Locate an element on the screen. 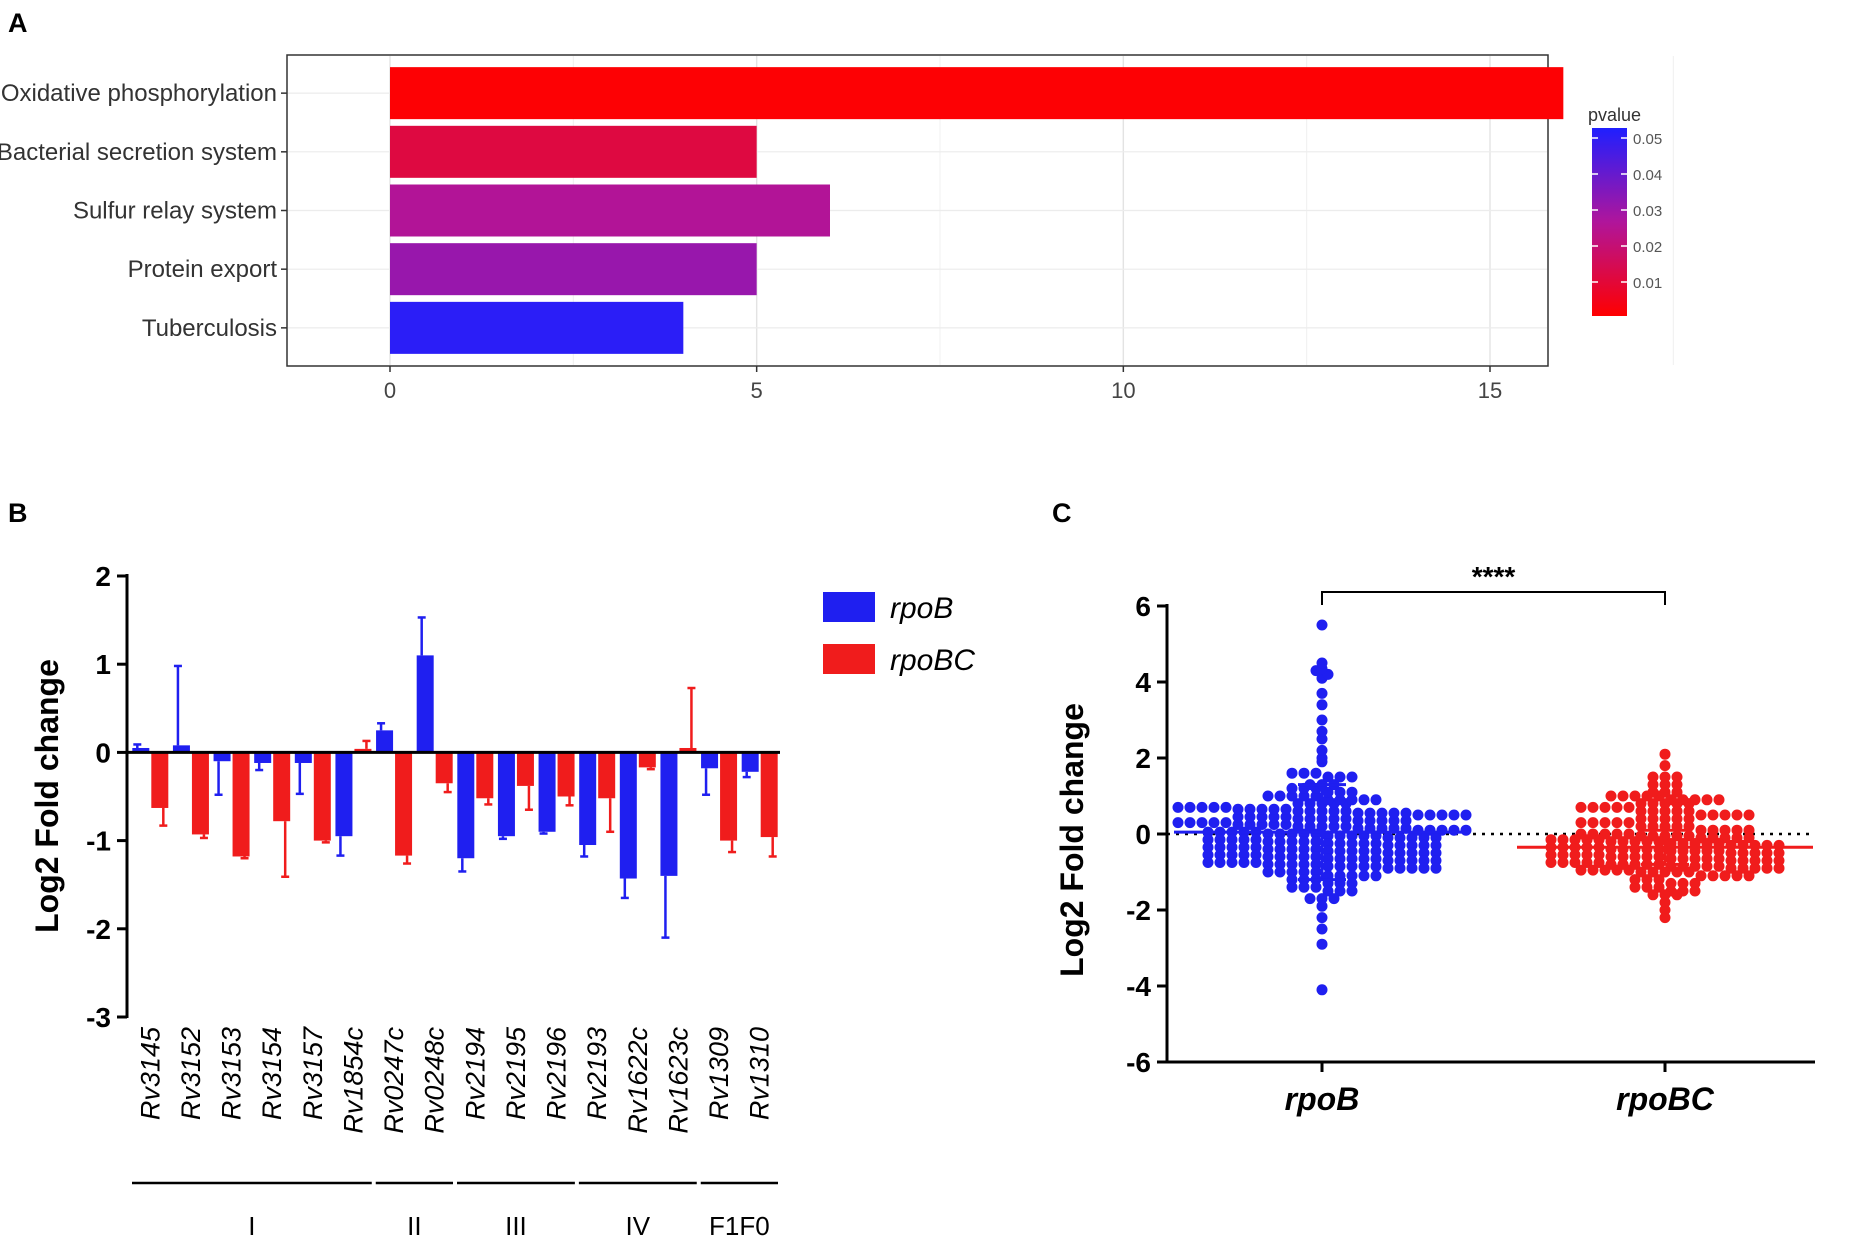 The height and width of the screenshot is (1243, 1850). panel-a-colorbar-tick-label: 0.01 is located at coordinates (1647, 283).